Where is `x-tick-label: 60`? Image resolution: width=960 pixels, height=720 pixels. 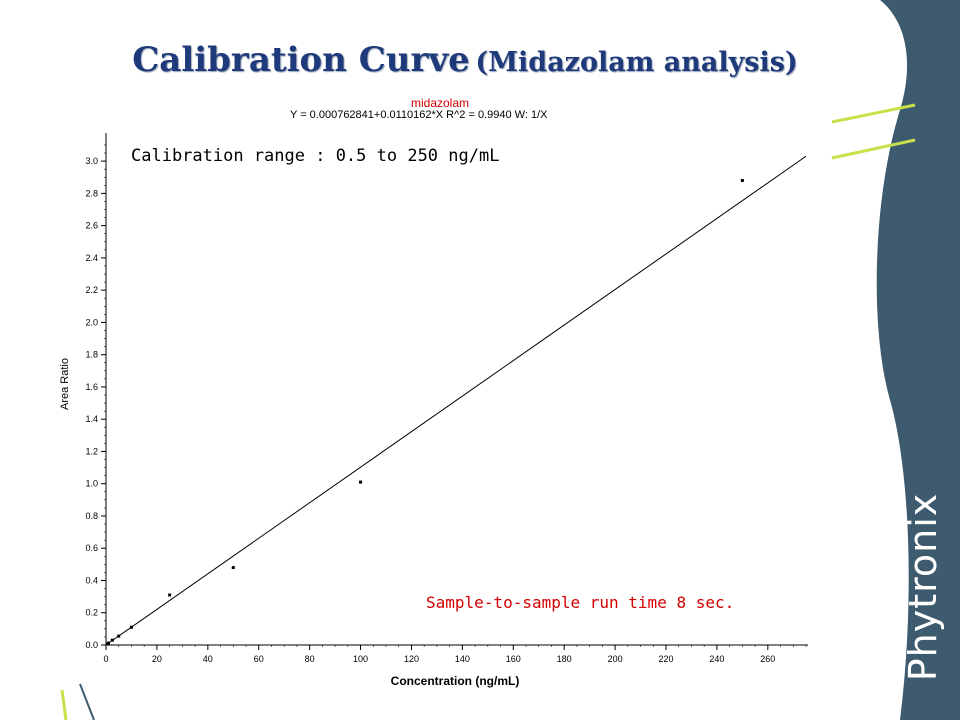
x-tick-label: 60 is located at coordinates (259, 659).